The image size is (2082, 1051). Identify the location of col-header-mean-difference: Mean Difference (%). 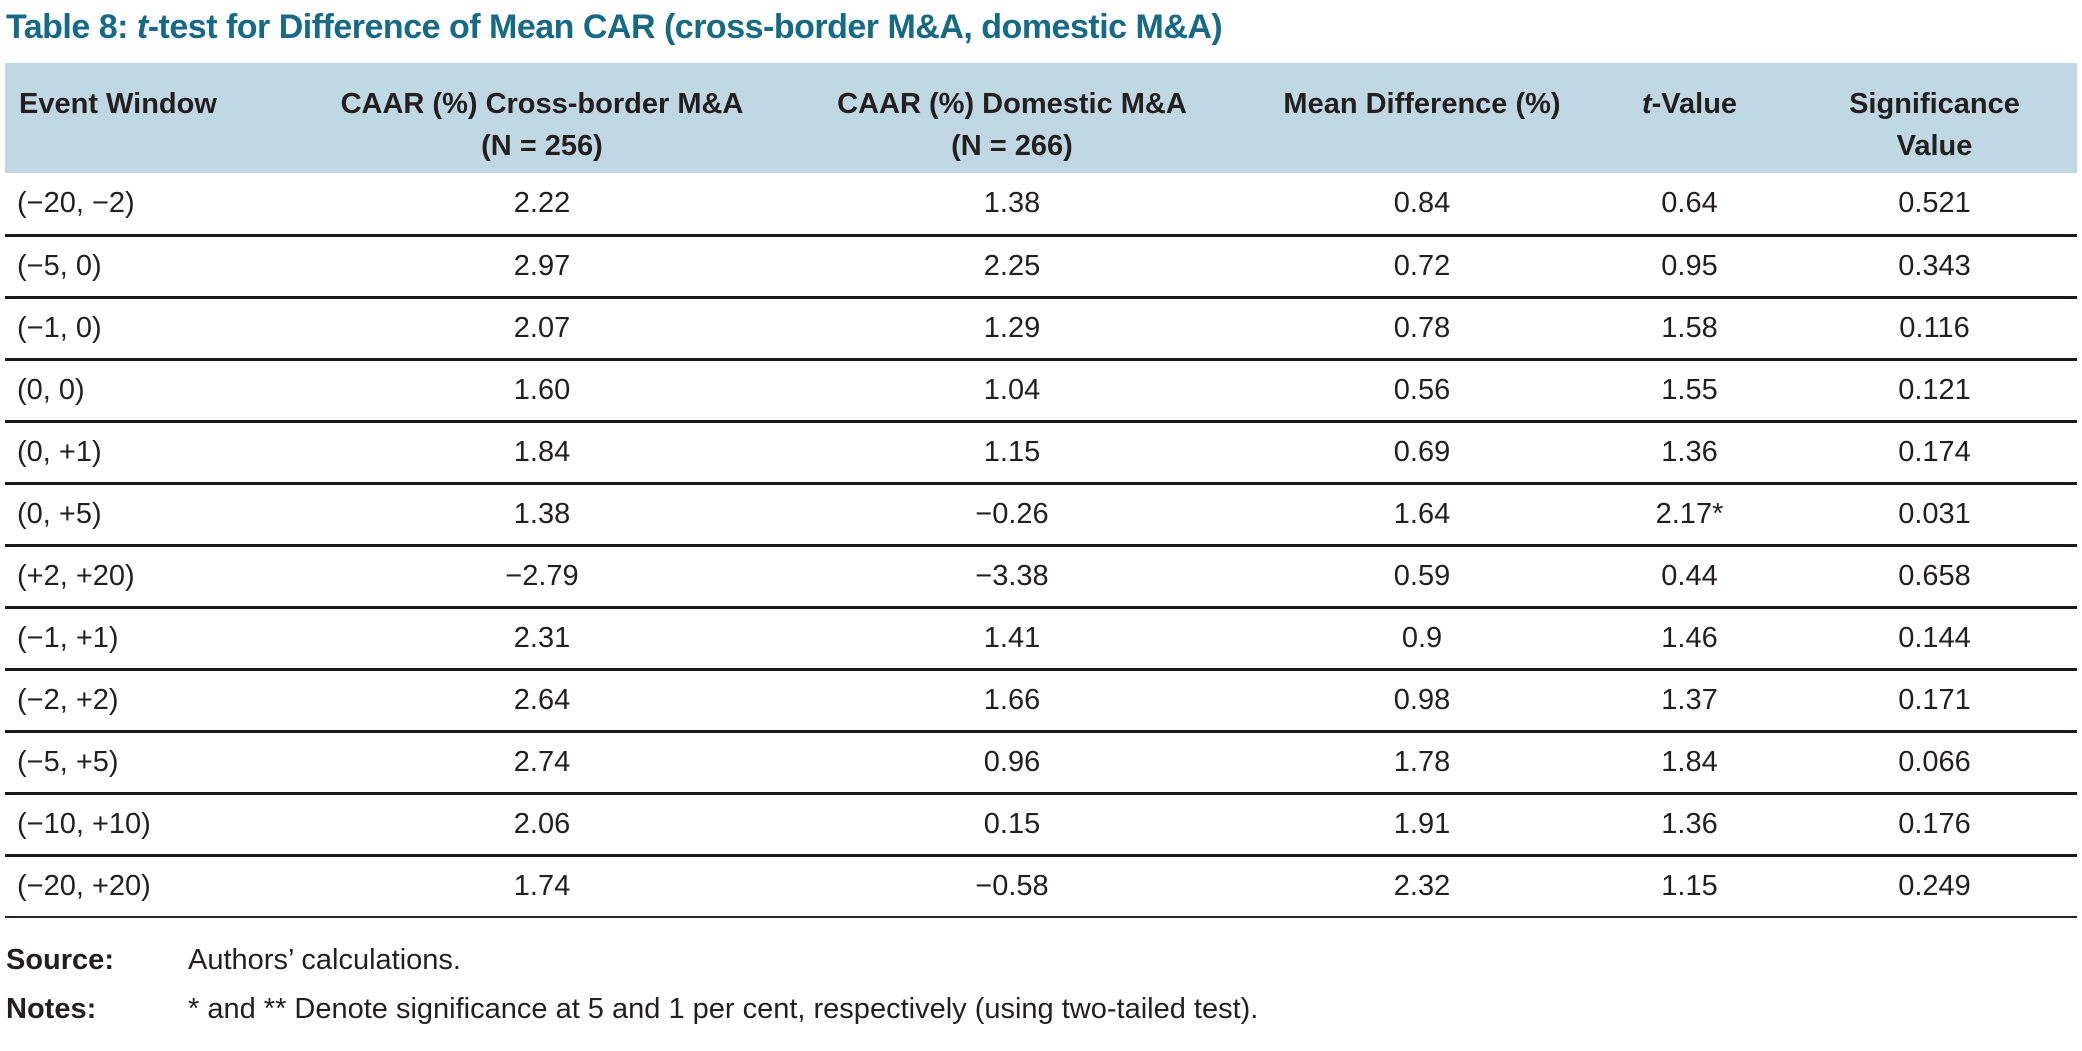
(1422, 118).